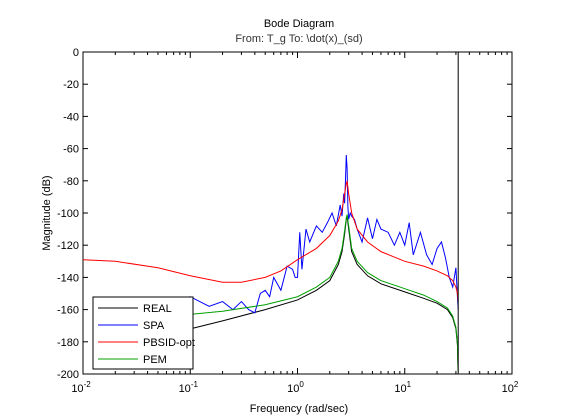 This screenshot has height=420, width=561. I want to click on legend-label-spa: SPA, so click(154, 326).